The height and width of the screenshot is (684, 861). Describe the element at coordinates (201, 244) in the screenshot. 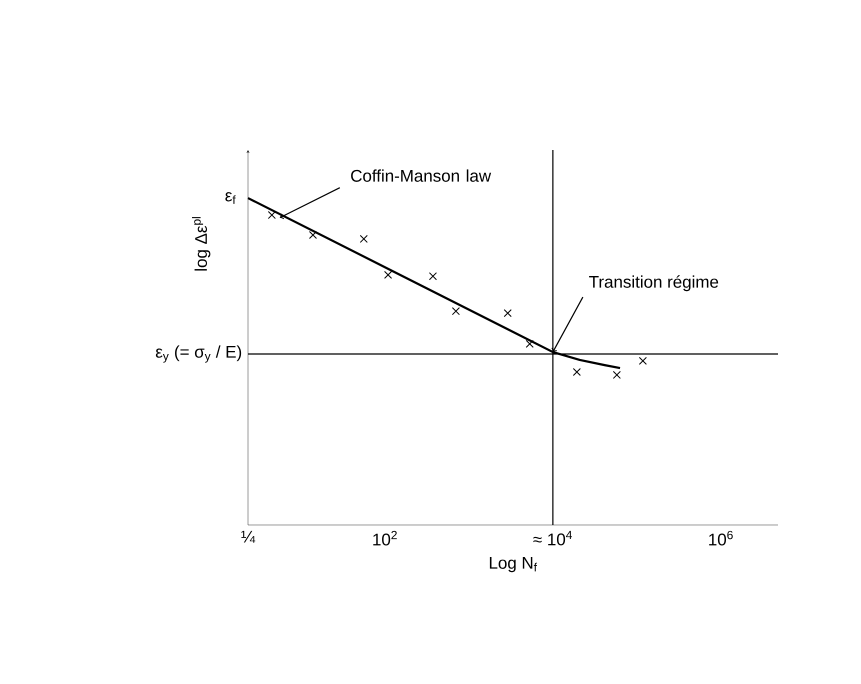

I see `y-axis-title: log Δε$^{pl}$` at that location.